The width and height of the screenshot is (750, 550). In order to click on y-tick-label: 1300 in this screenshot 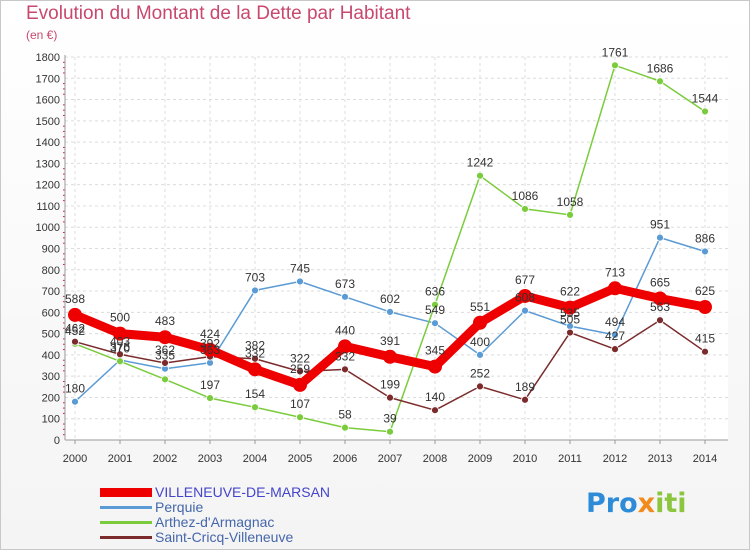, I will do `click(48, 164)`.